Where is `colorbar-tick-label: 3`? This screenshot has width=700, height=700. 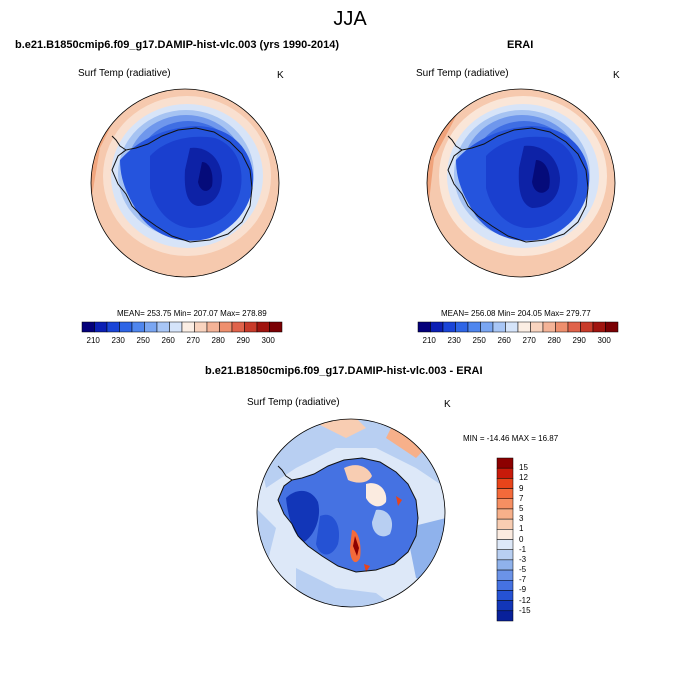
colorbar-tick-label: 3 is located at coordinates (521, 519).